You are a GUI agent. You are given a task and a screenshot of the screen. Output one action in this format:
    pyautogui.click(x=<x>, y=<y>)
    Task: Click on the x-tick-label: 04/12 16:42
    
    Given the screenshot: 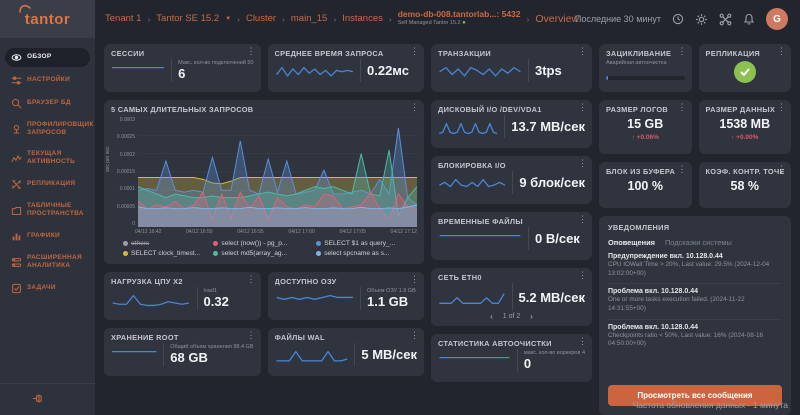 What is the action you would take?
    pyautogui.click(x=148, y=232)
    